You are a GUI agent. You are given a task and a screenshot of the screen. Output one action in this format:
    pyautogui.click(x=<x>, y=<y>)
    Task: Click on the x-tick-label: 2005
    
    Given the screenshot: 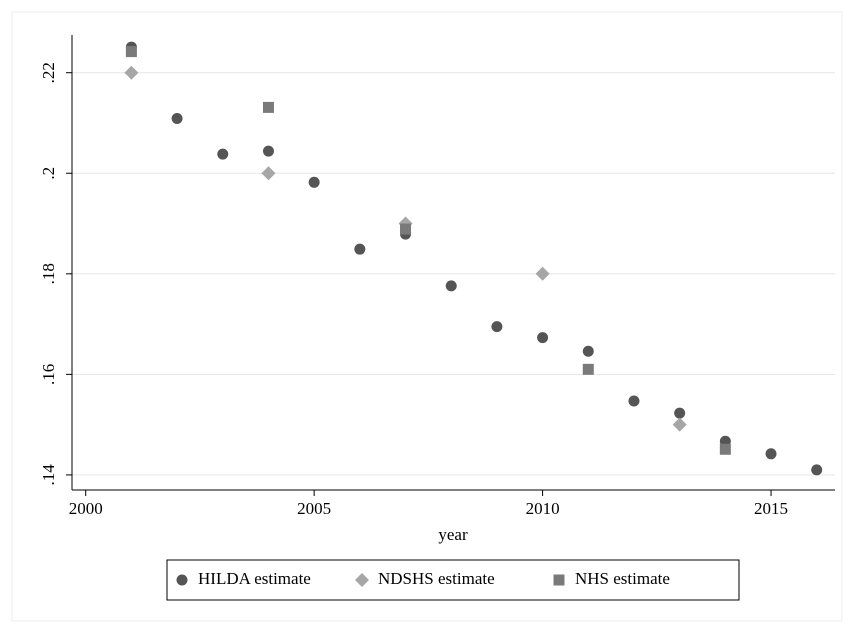 What is the action you would take?
    pyautogui.click(x=314, y=508)
    